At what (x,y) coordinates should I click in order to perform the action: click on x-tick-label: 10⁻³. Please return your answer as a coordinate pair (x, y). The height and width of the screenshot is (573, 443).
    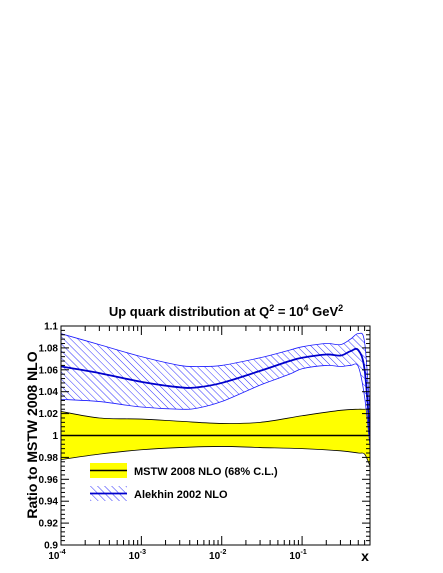
    Looking at the image, I should click on (137, 555).